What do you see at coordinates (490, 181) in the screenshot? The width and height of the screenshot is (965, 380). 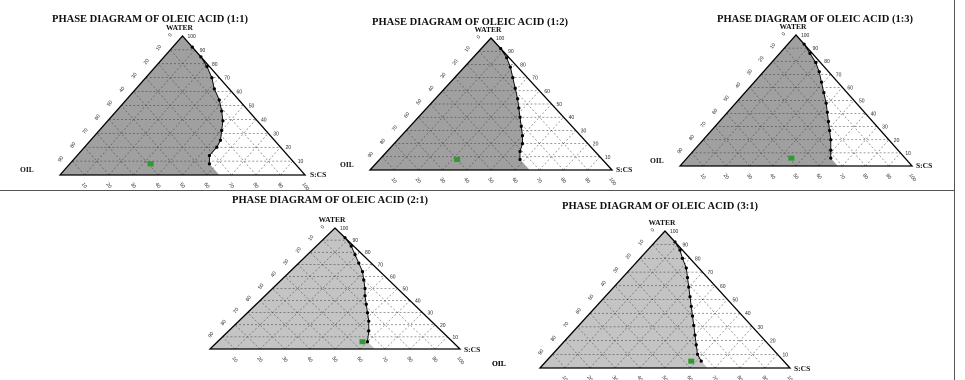 I see `tick-label-scs: 50` at bounding box center [490, 181].